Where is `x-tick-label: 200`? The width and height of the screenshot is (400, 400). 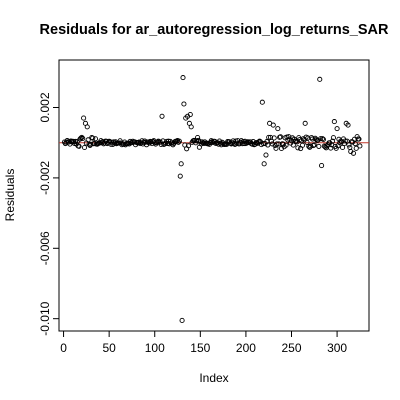
x-tick-label: 200 is located at coordinates (246, 348).